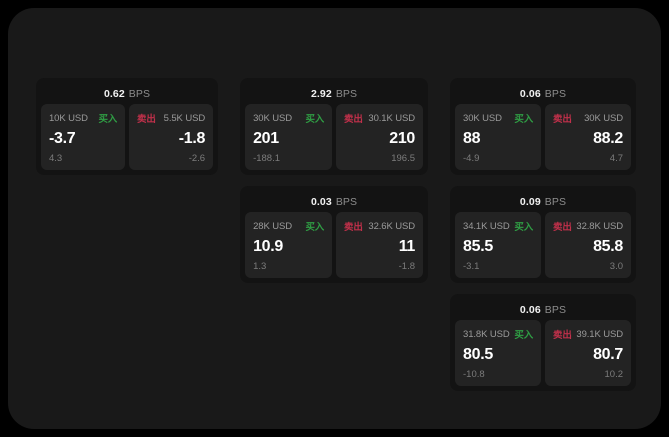  I want to click on sell-price: -1.8, so click(192, 138).